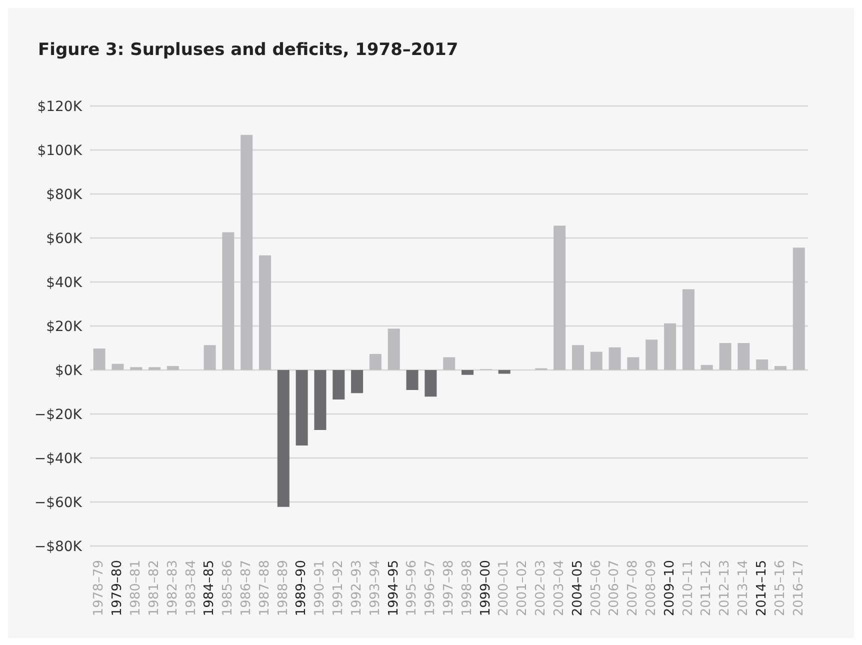  I want to click on x-tick-label: 1985–86, so click(228, 588).